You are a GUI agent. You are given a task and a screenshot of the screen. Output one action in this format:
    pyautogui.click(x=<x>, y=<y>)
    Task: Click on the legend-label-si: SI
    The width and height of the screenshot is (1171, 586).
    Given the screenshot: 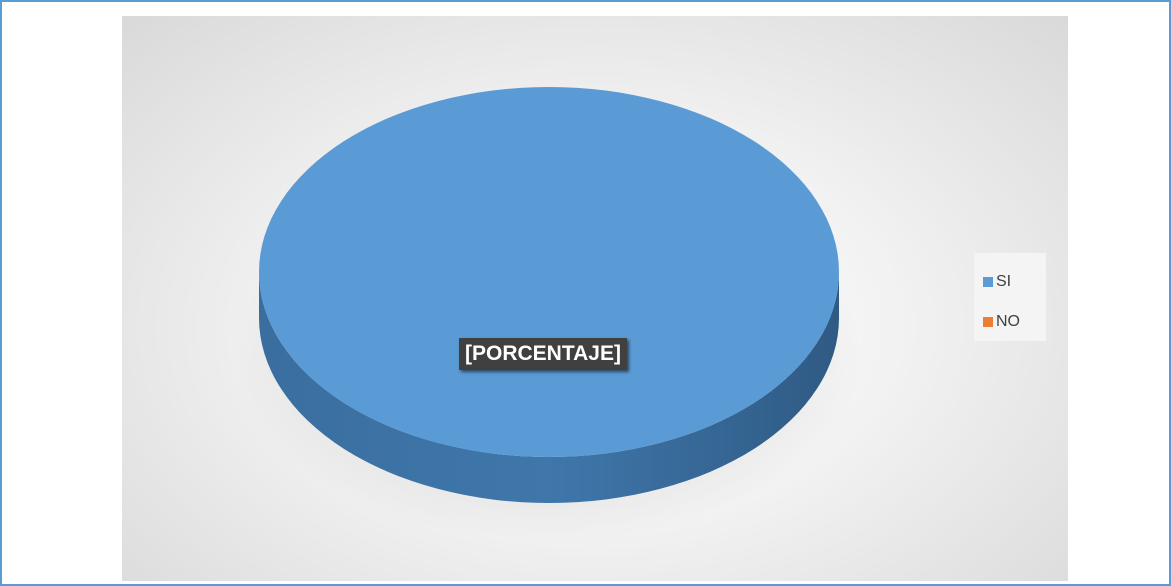 What is the action you would take?
    pyautogui.click(x=1004, y=281)
    